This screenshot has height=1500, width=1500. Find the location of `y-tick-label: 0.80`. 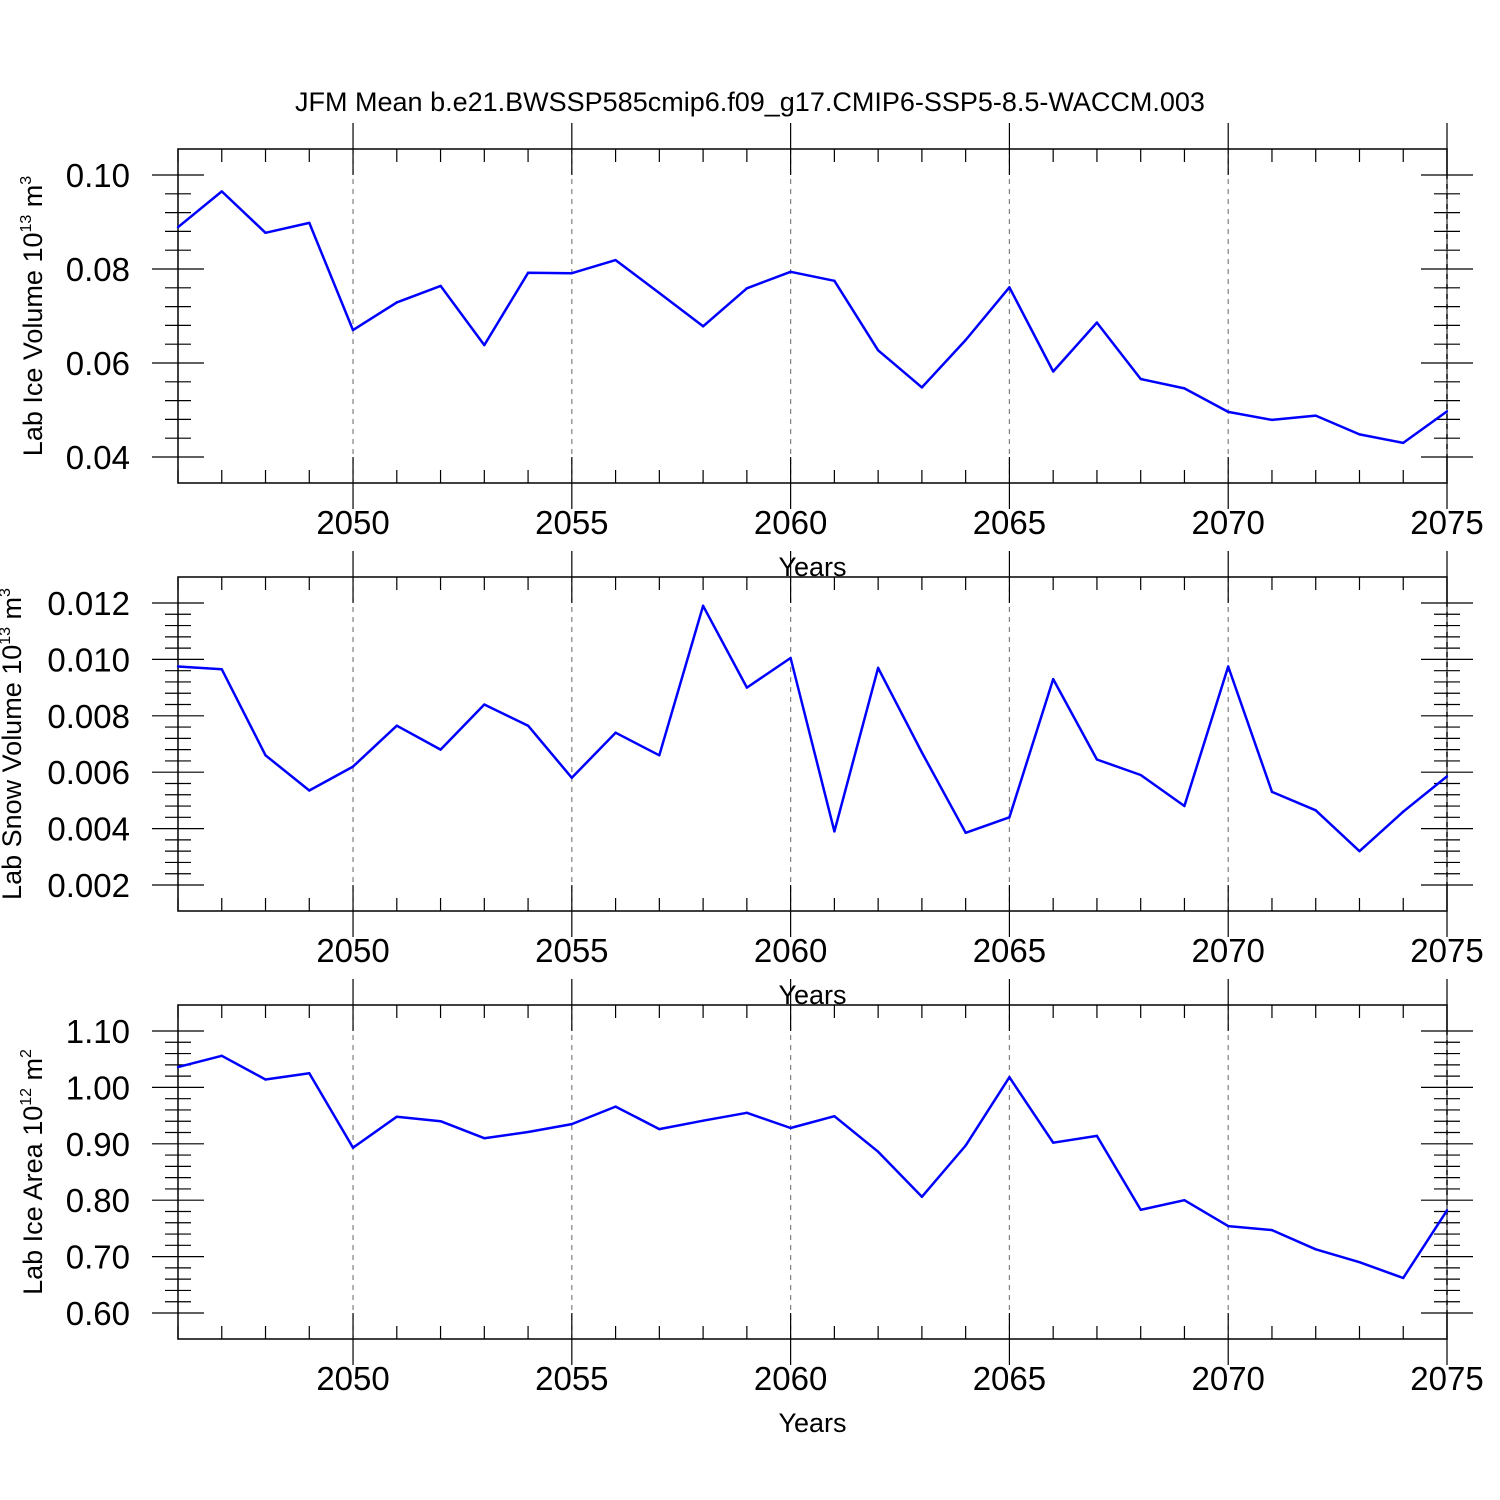

y-tick-label: 0.80 is located at coordinates (98, 1200).